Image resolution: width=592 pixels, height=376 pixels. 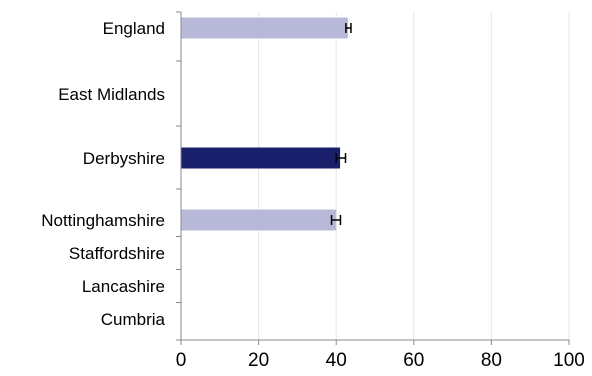 What do you see at coordinates (264, 28) in the screenshot?
I see `bar-england` at bounding box center [264, 28].